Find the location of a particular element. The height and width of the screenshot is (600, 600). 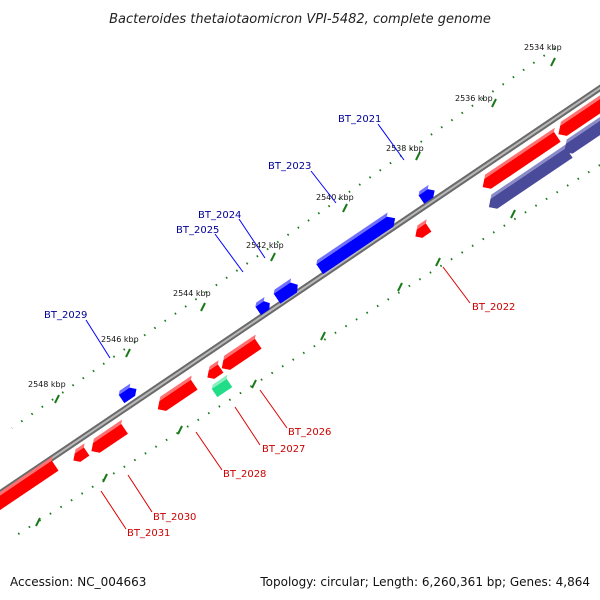

gene-reverse-left-edge is located at coordinates (30, 485).